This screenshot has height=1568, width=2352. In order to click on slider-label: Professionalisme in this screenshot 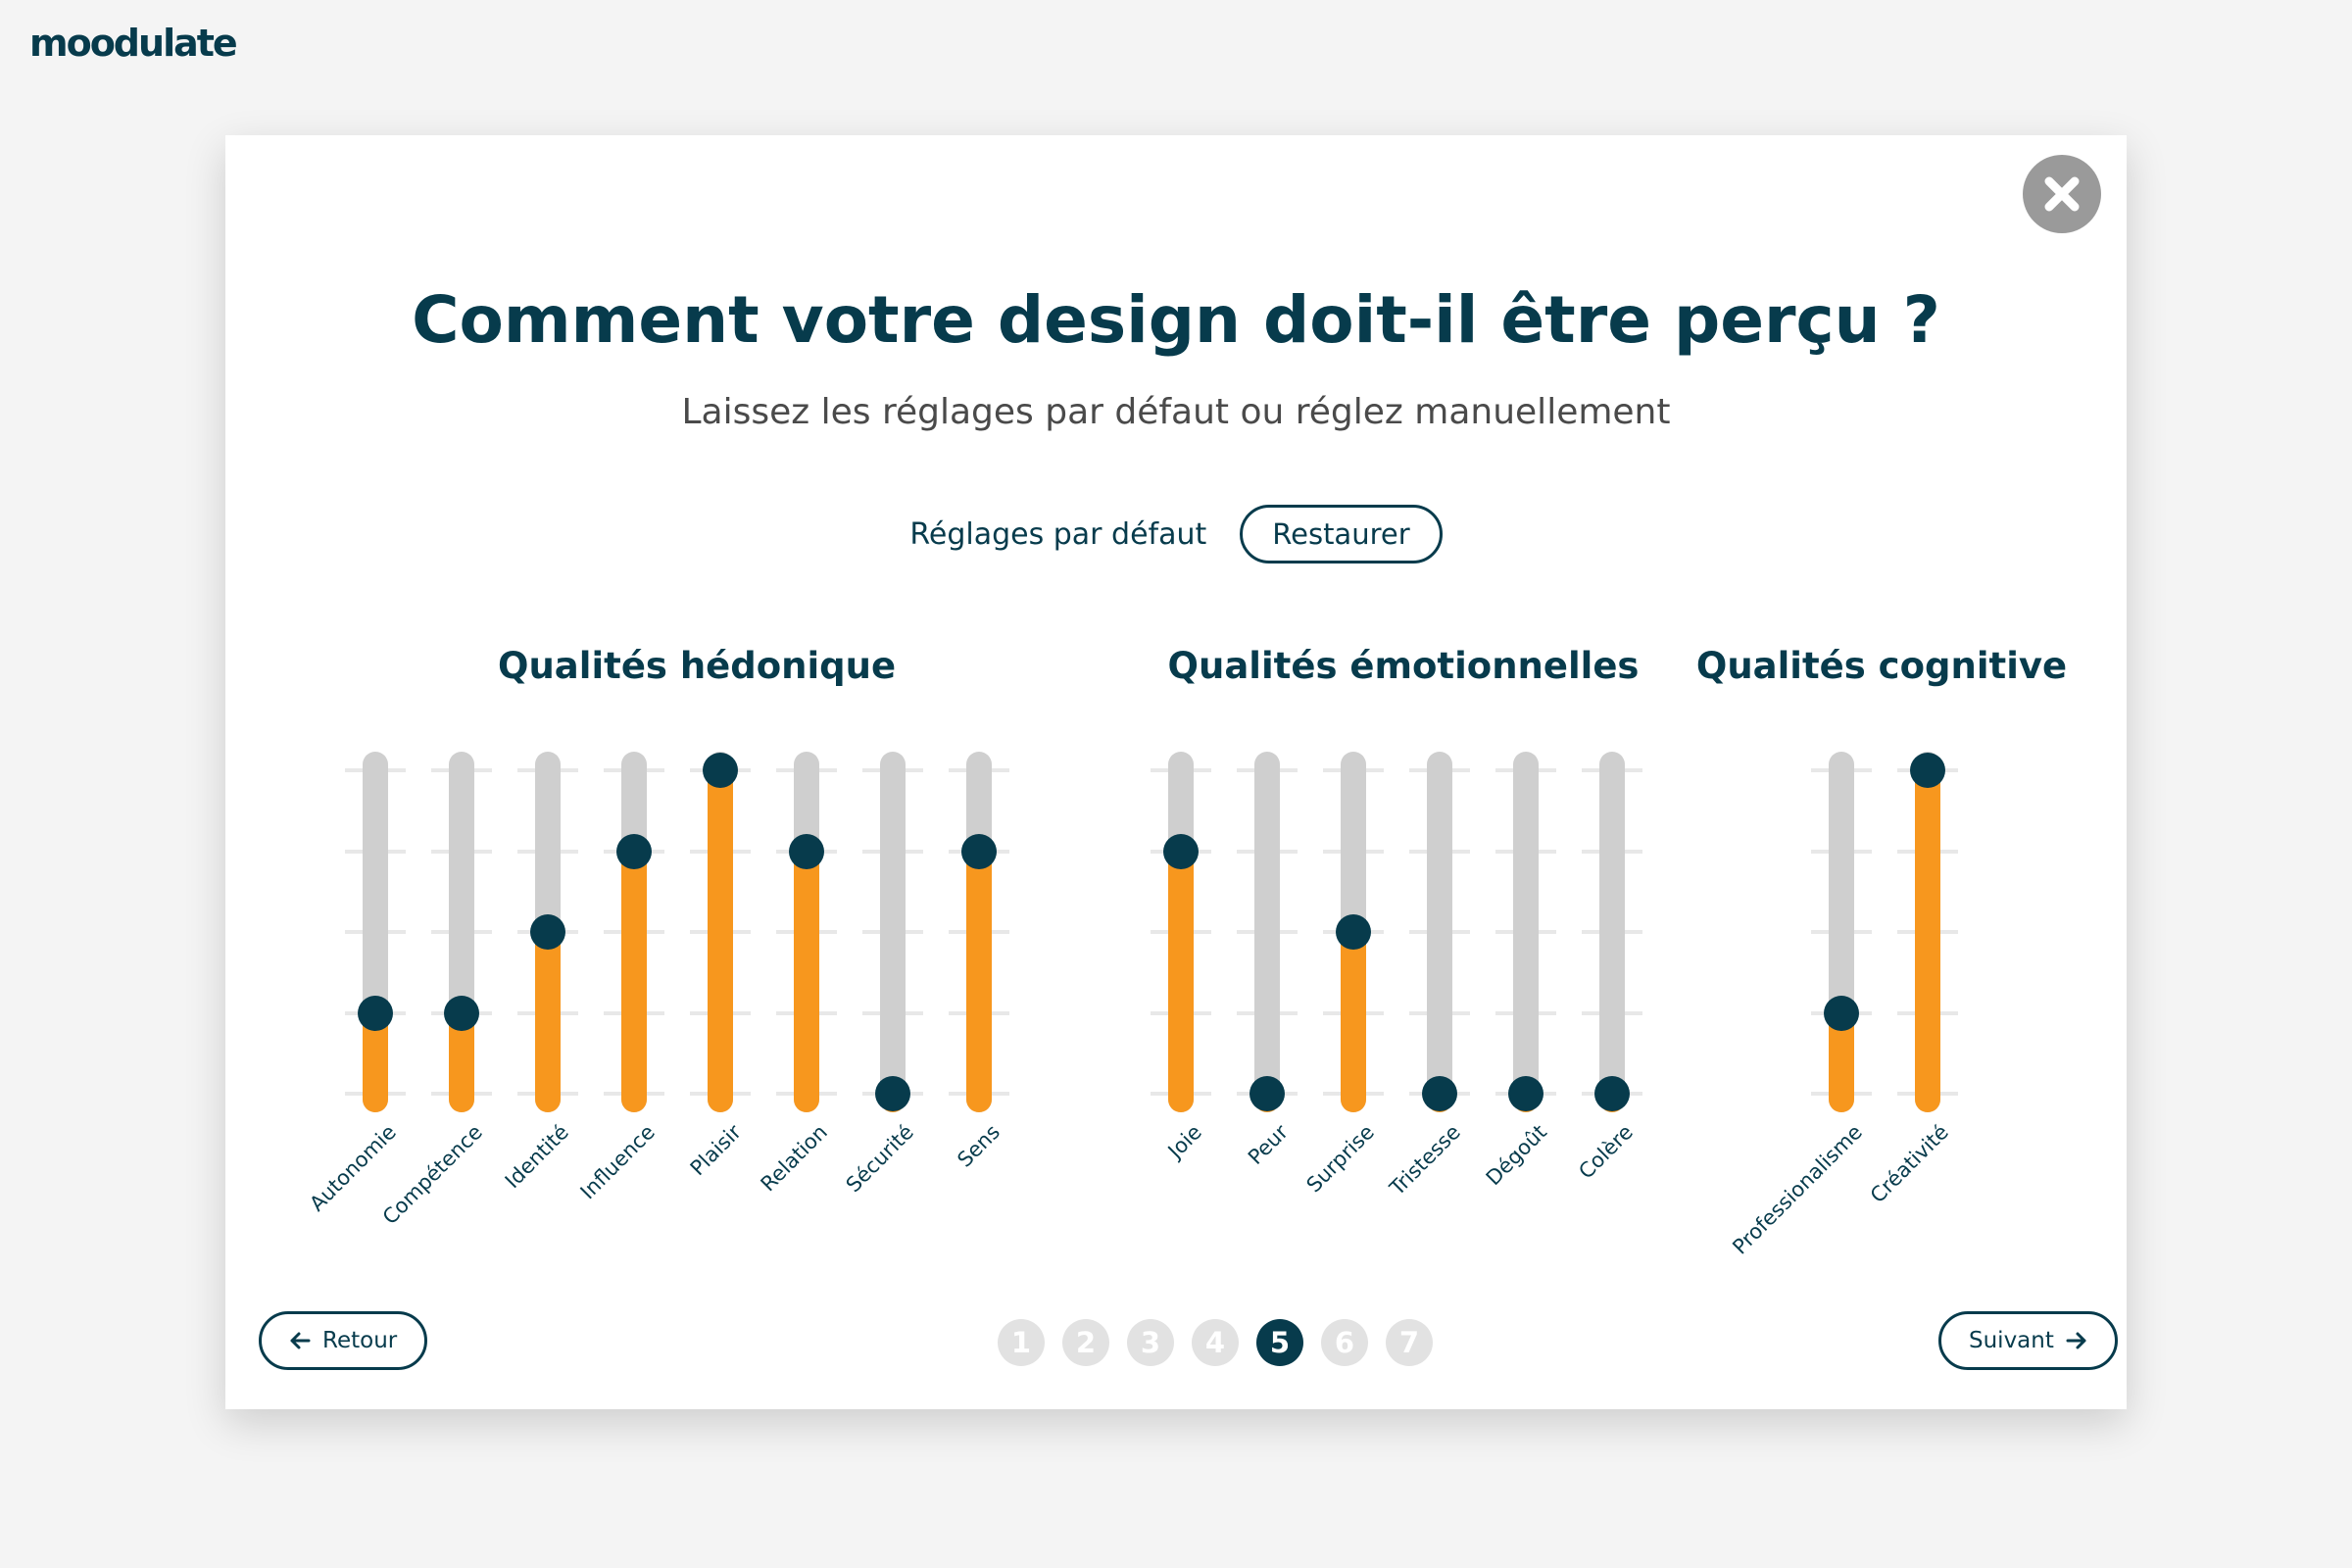, I will do `click(1797, 1189)`.